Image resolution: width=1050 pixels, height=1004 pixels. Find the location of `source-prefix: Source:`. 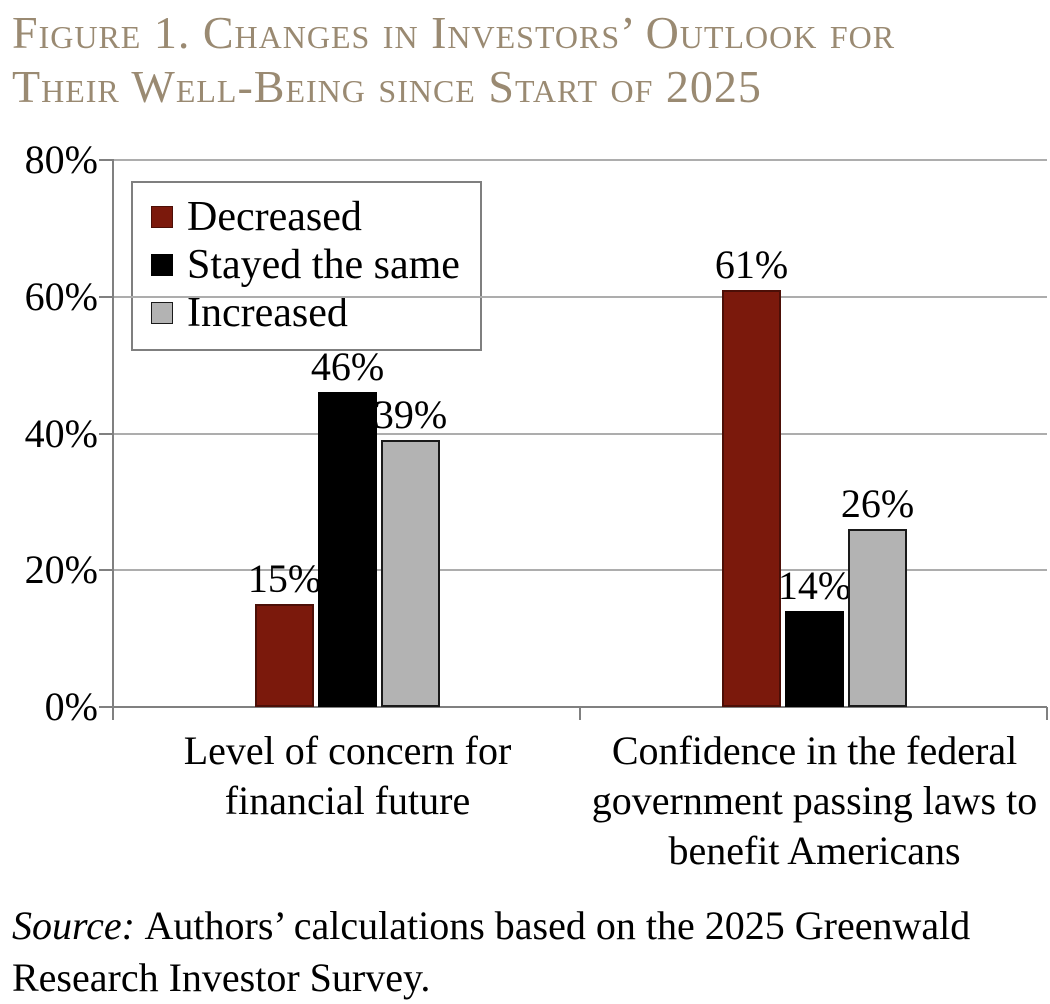

source-prefix: Source: is located at coordinates (73, 925).